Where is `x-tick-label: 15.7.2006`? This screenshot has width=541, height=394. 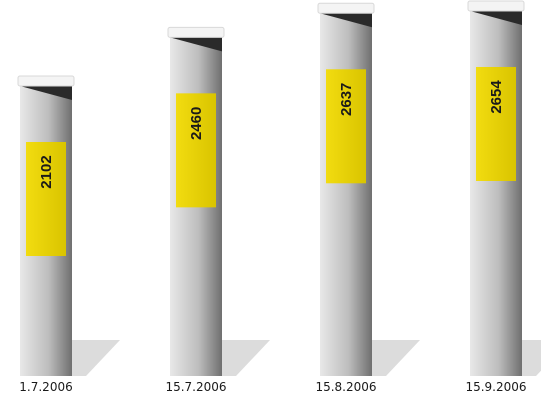 x-tick-label: 15.7.2006 is located at coordinates (195, 387).